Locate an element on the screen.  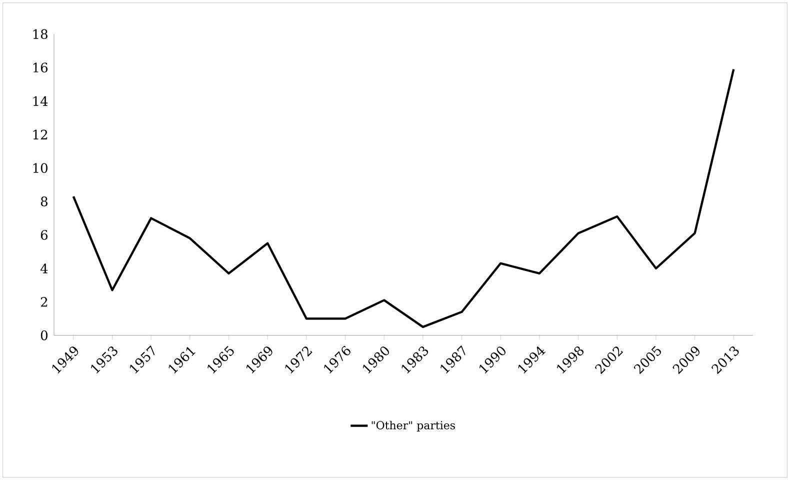
y-tick-label: 8 is located at coordinates (44, 201).